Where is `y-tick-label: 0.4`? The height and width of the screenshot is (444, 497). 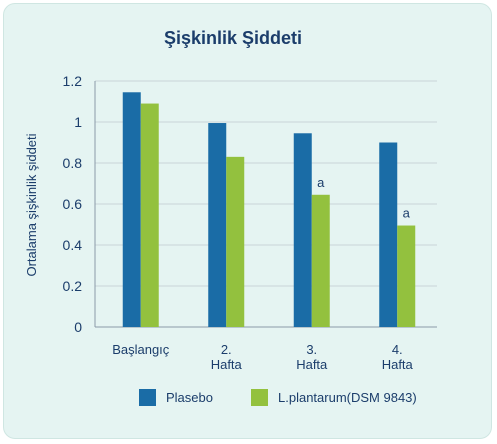 y-tick-label: 0.4 is located at coordinates (73, 245).